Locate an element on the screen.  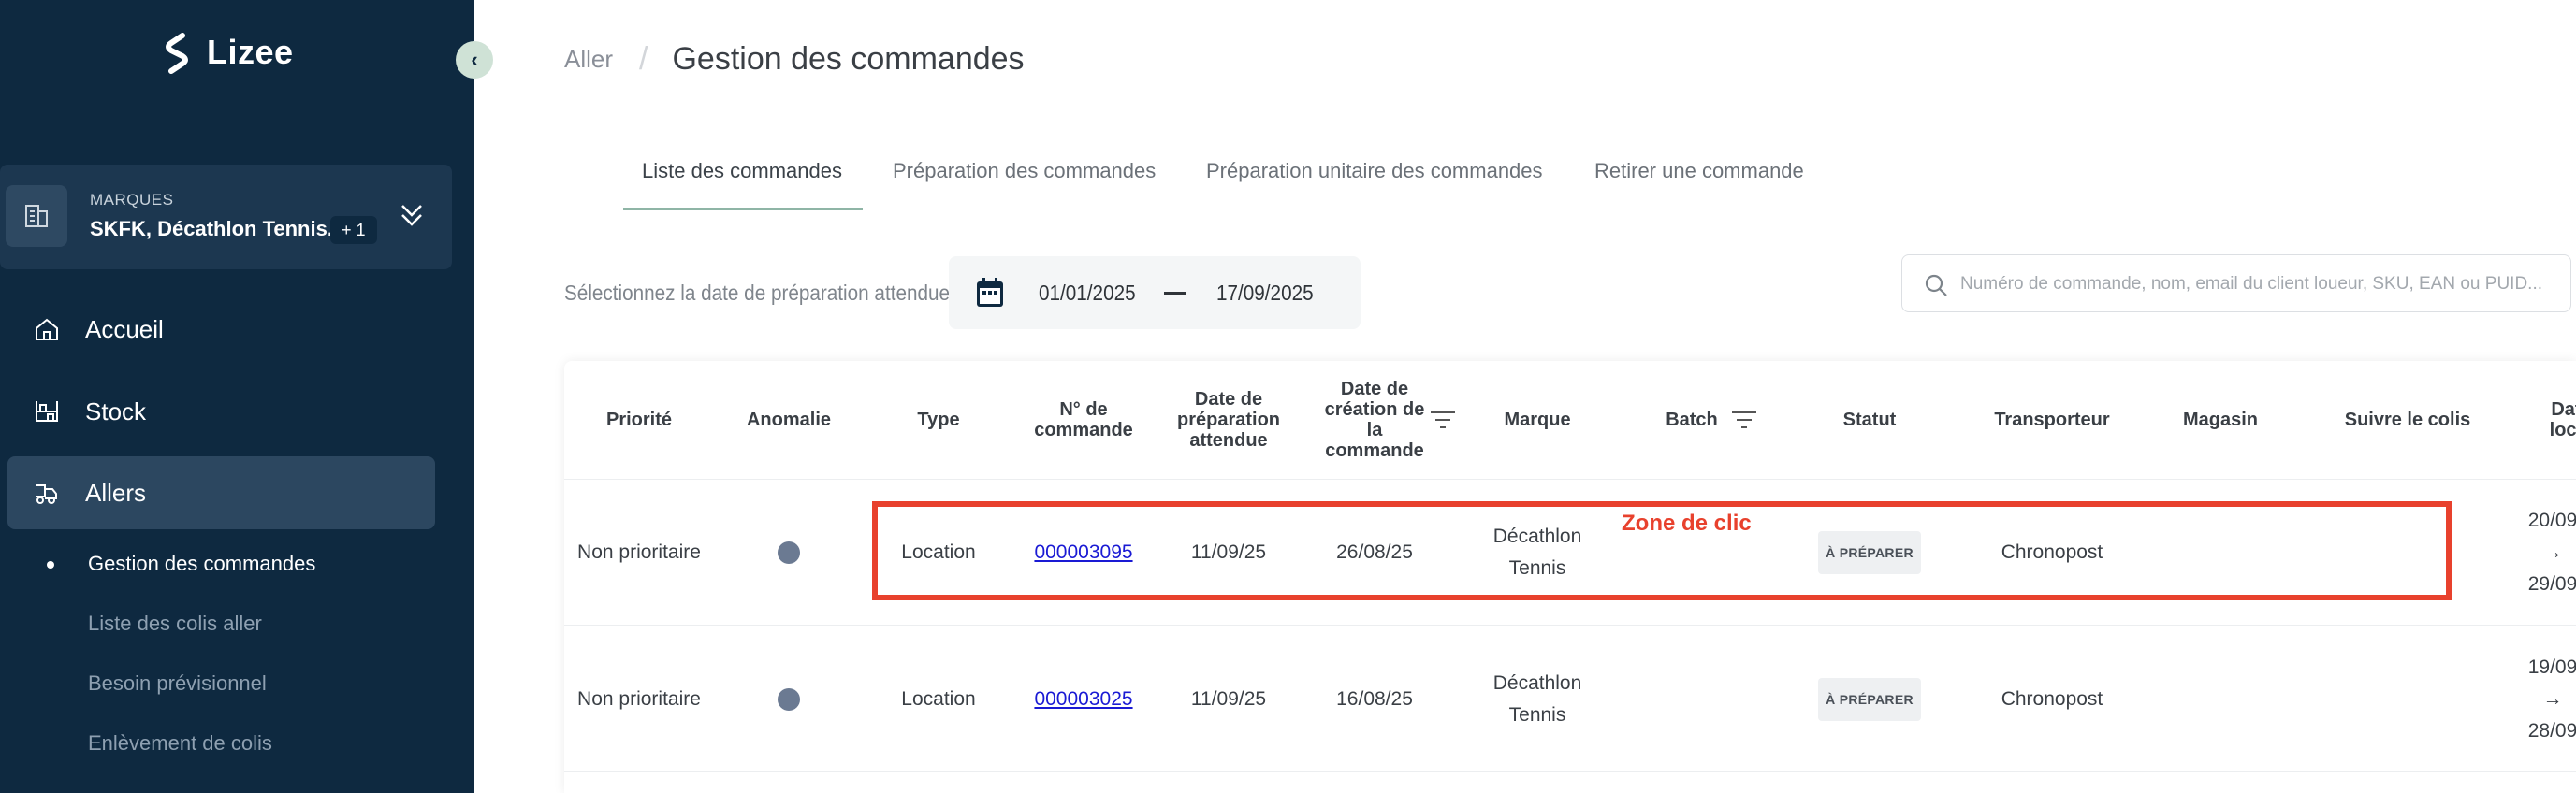
col-header-date-location: Date locat is located at coordinates (2562, 419).